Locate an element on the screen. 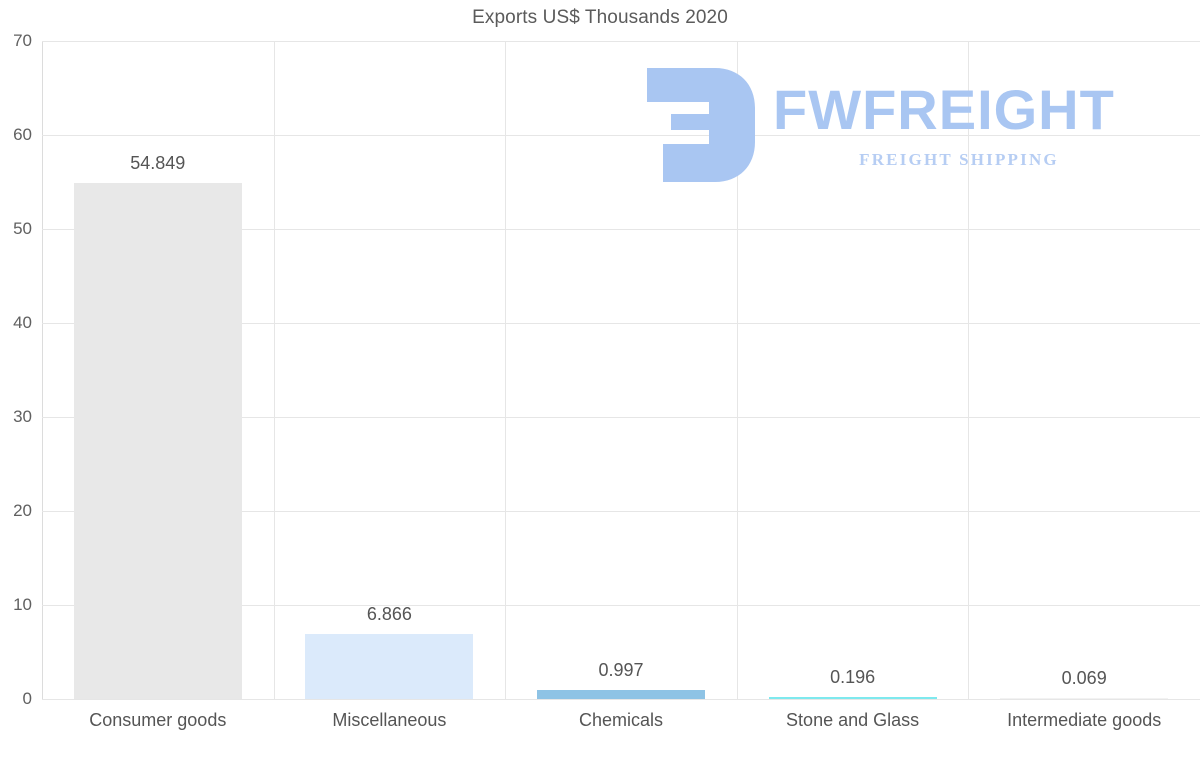 The width and height of the screenshot is (1200, 763). y-axis-tick-label: 30 is located at coordinates (22, 416).